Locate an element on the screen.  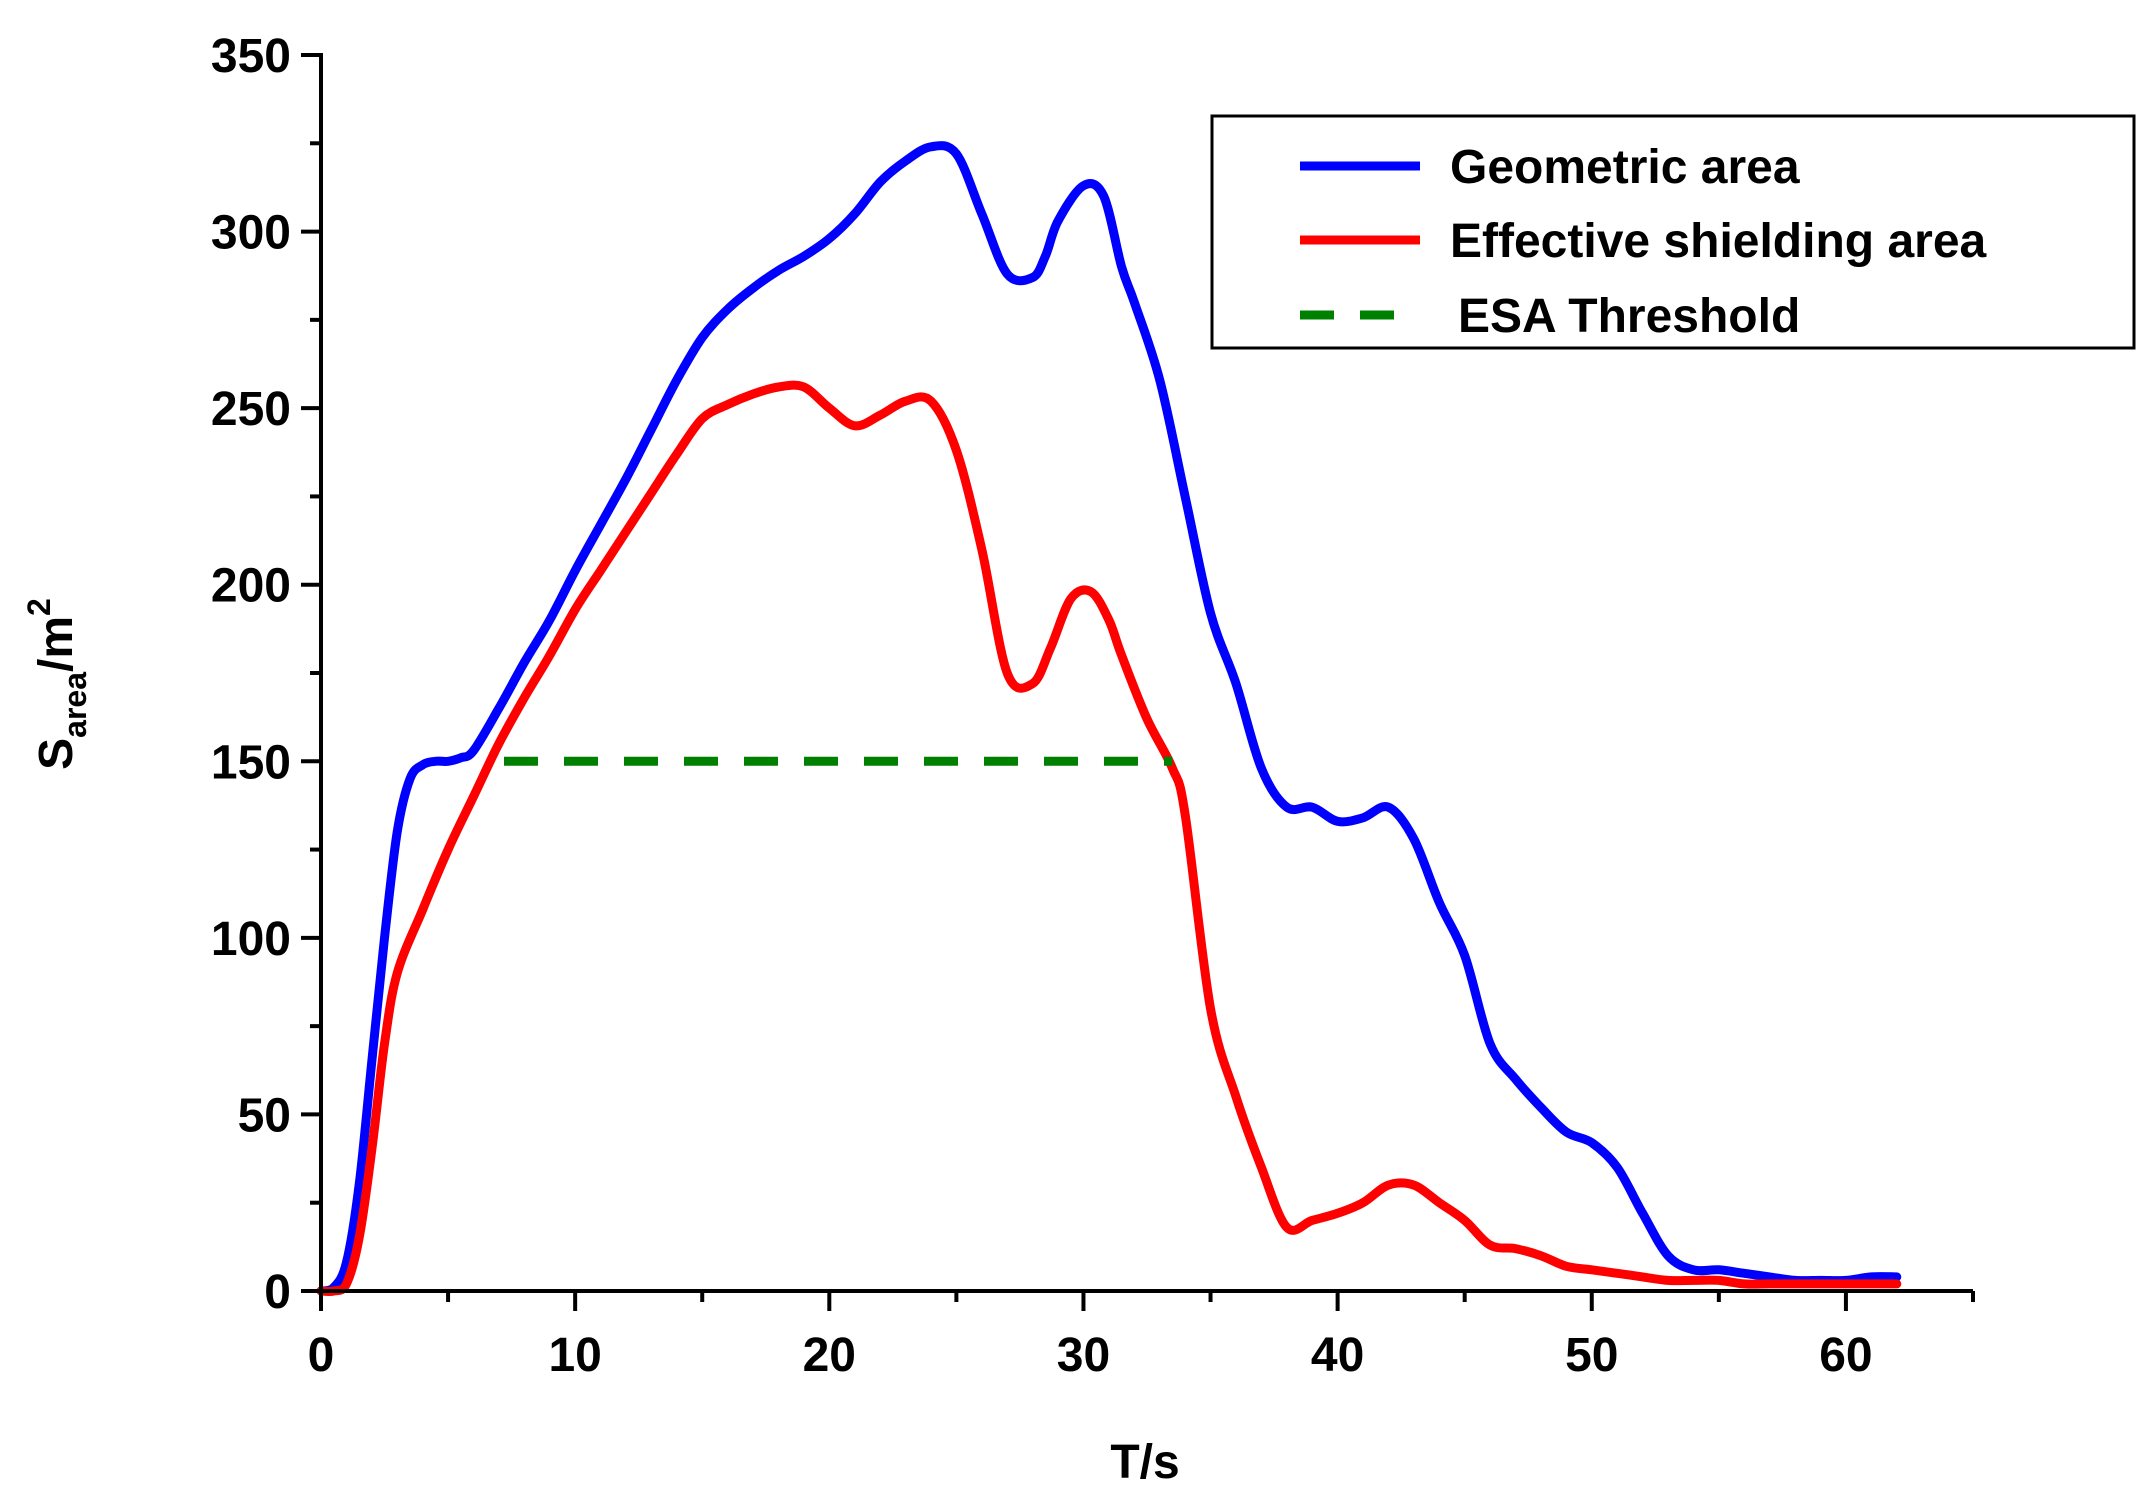
y-tick-label: 0 is located at coordinates (277, 1292).